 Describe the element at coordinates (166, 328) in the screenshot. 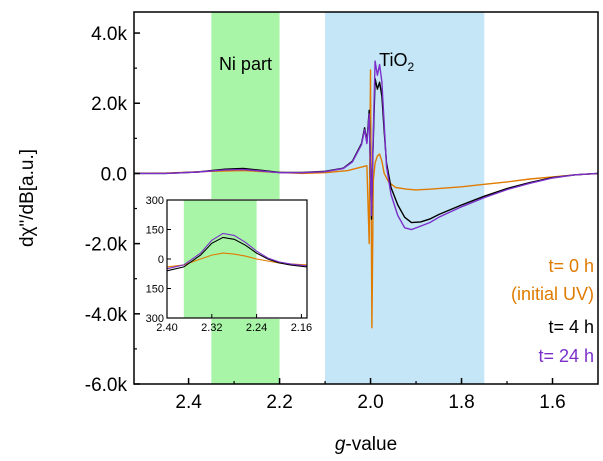

I see `inset-x-tick-label: 2.40` at that location.